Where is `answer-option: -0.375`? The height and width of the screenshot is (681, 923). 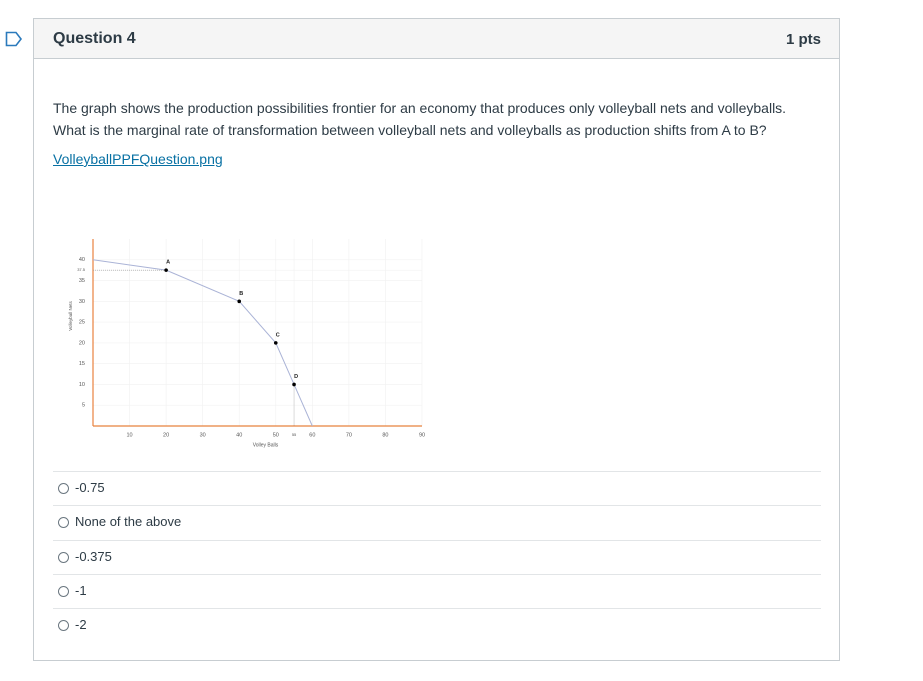
answer-option: -0.375 is located at coordinates (437, 557).